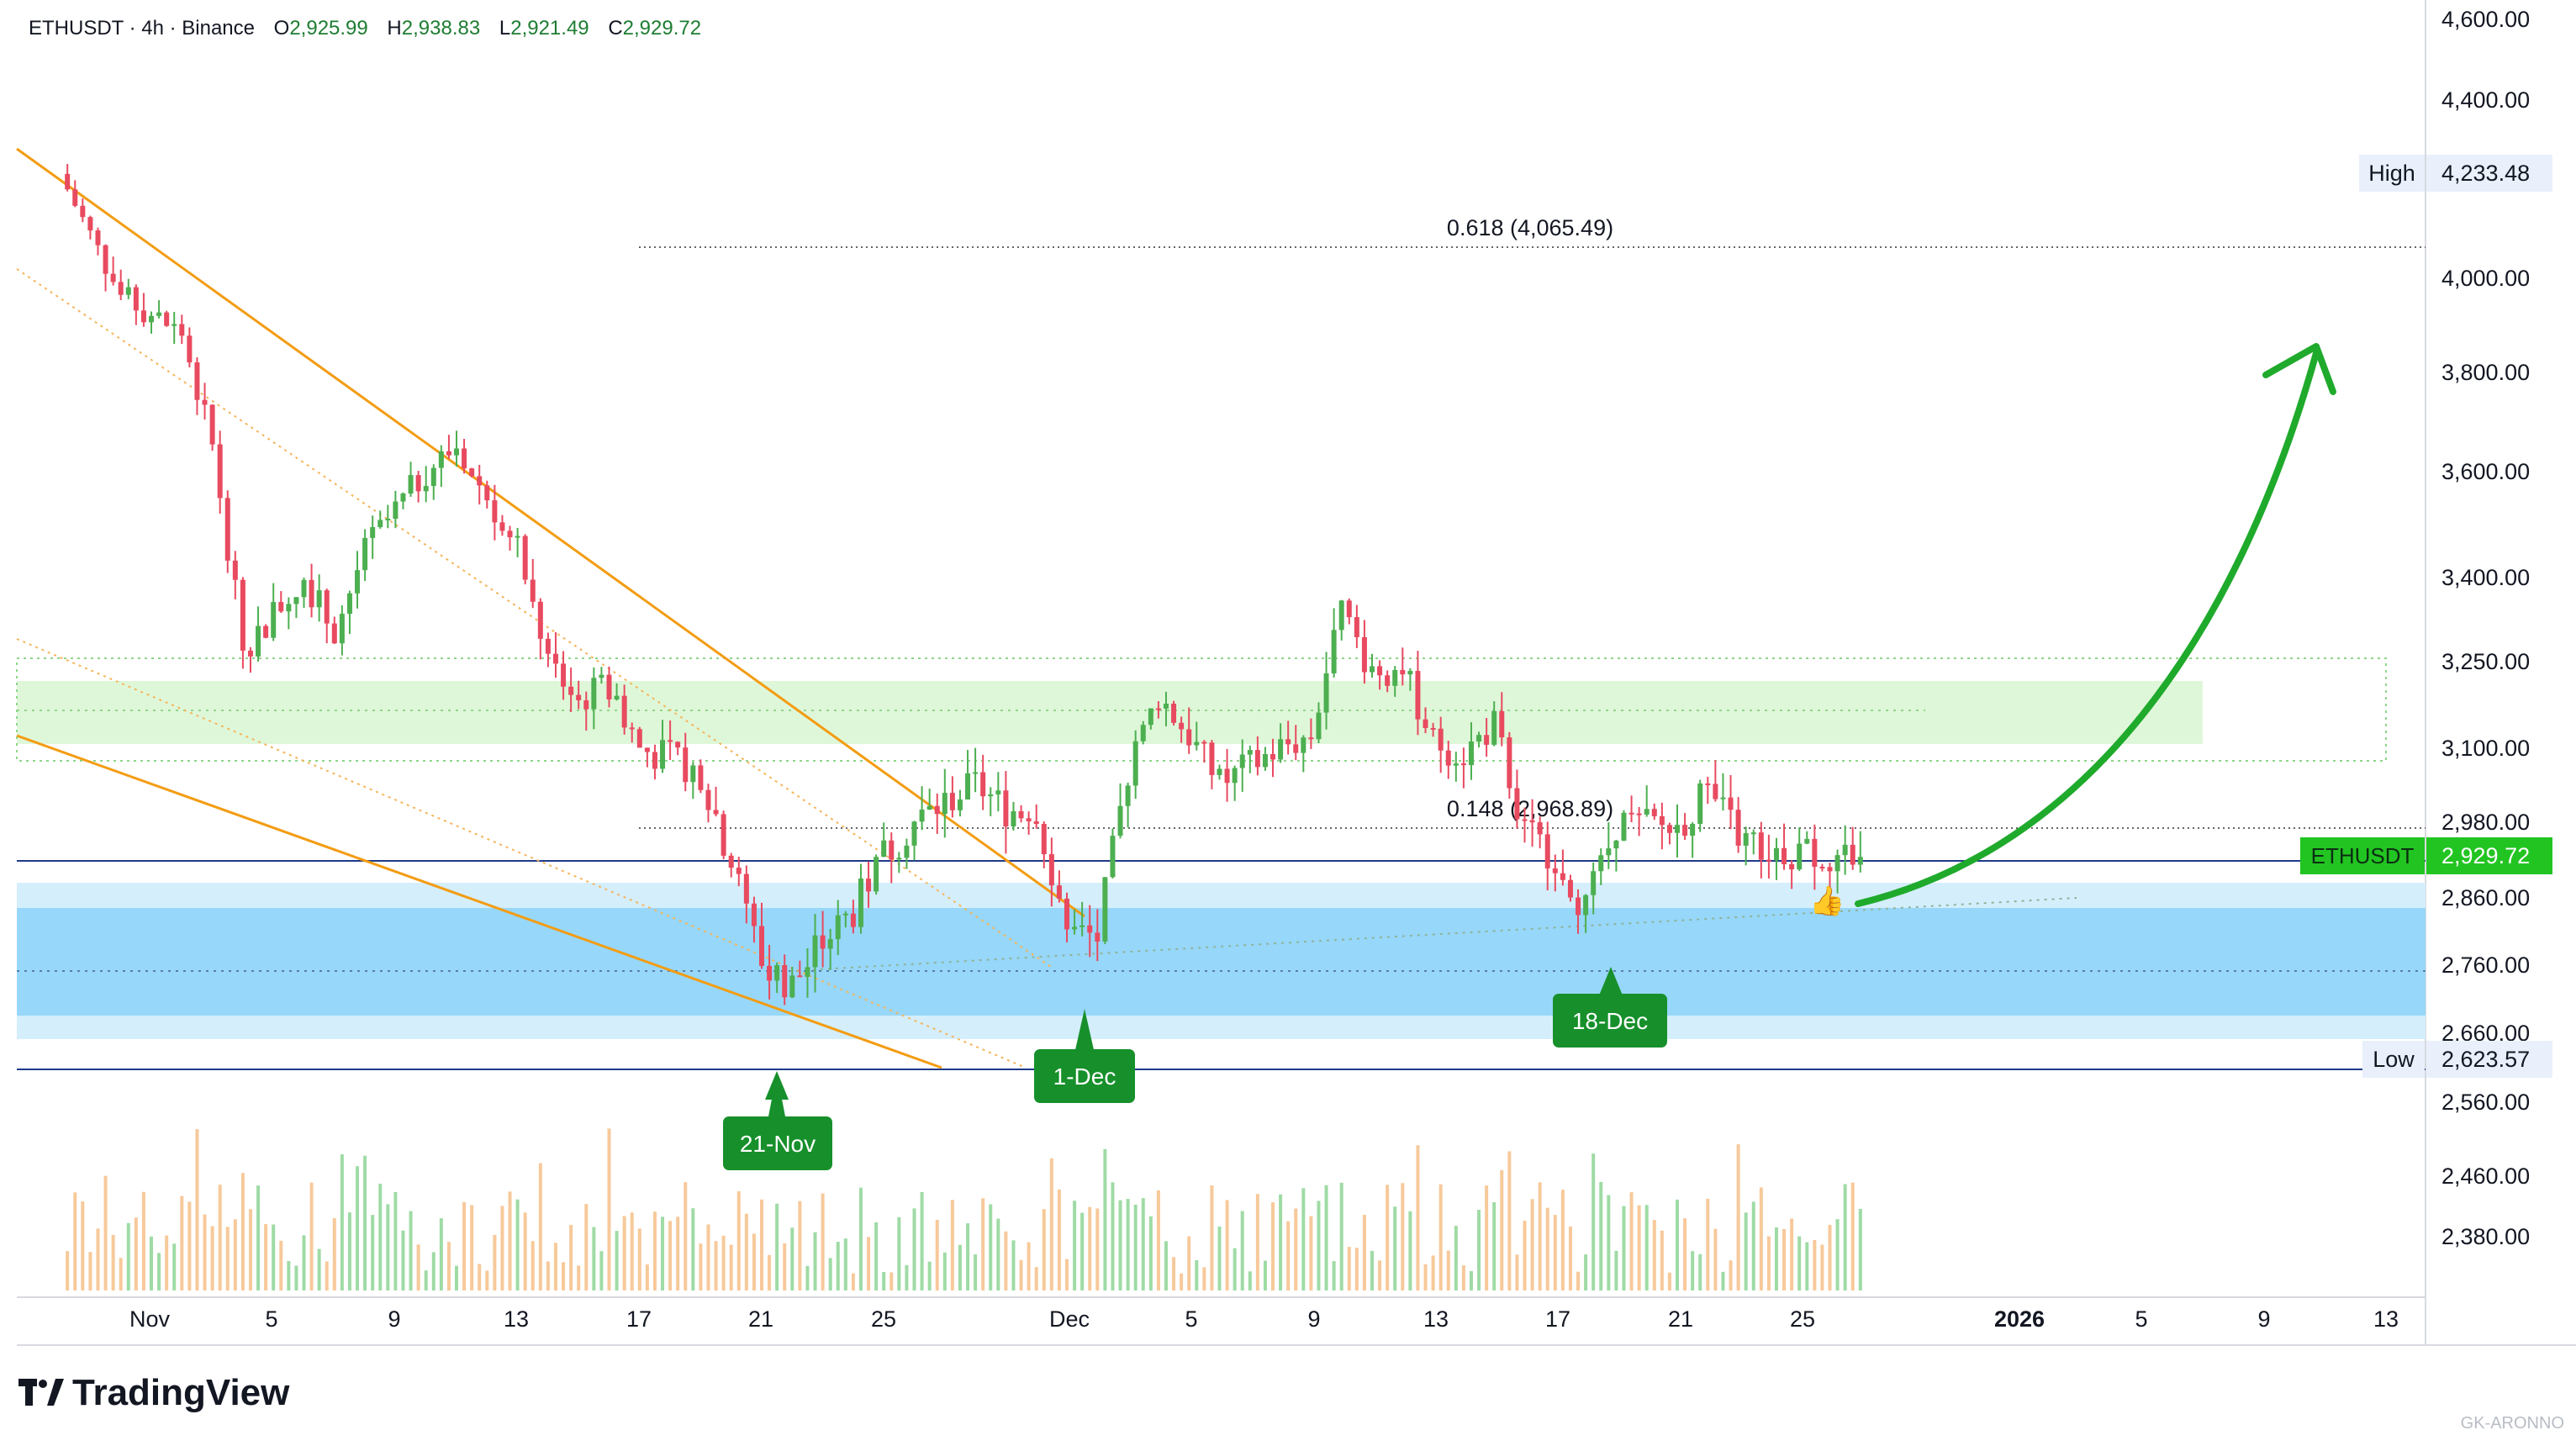 The height and width of the screenshot is (1446, 2576). I want to click on symbol-label: ETHUSDT · 4h · Binance, so click(142, 28).